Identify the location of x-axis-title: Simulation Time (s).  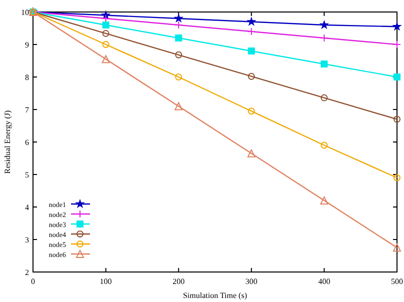
(215, 295).